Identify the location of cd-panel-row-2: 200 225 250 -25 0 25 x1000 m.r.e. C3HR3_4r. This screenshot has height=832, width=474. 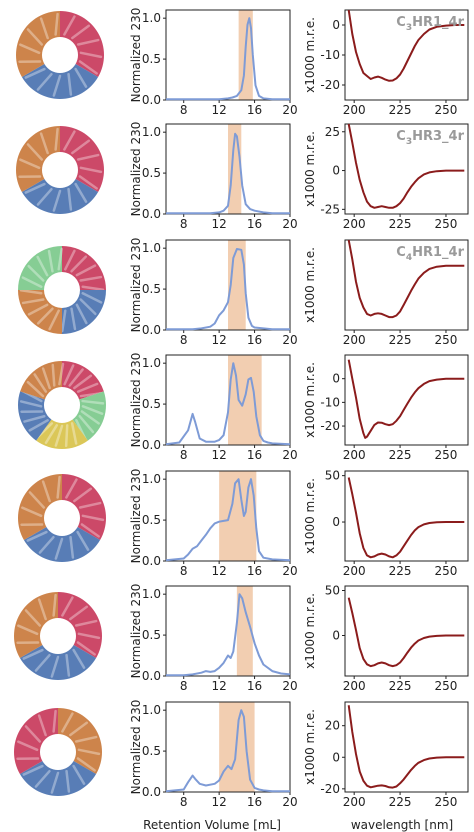
(386, 177).